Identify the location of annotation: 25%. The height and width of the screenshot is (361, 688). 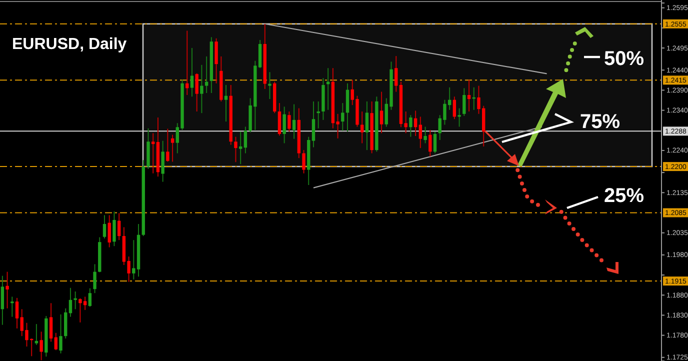
(624, 196).